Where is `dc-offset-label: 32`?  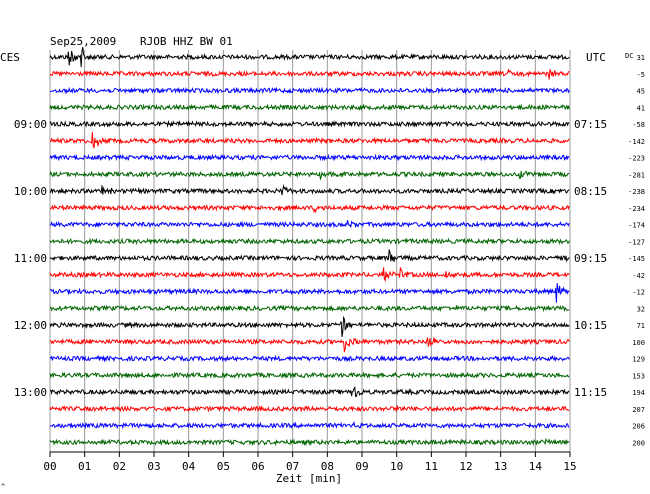 dc-offset-label: 32 is located at coordinates (641, 309).